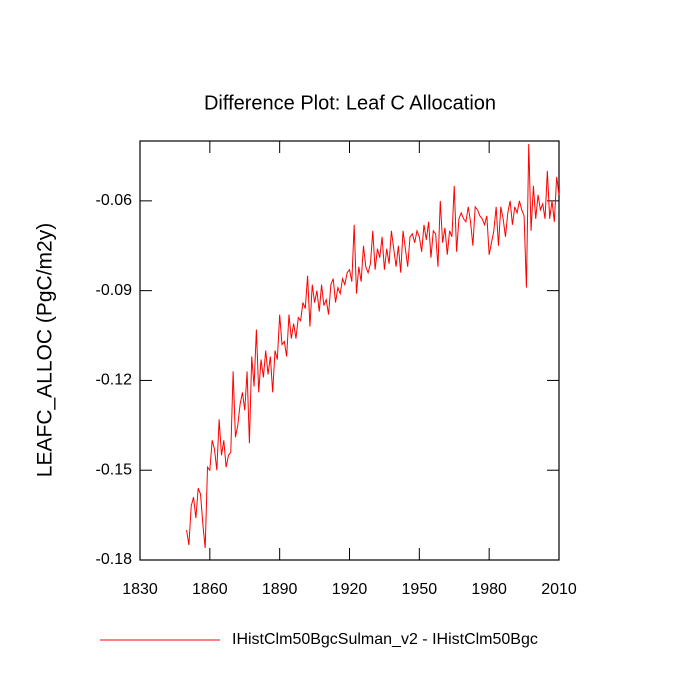 The image size is (700, 700). I want to click on y-tick-label: -0.15, so click(114, 469).